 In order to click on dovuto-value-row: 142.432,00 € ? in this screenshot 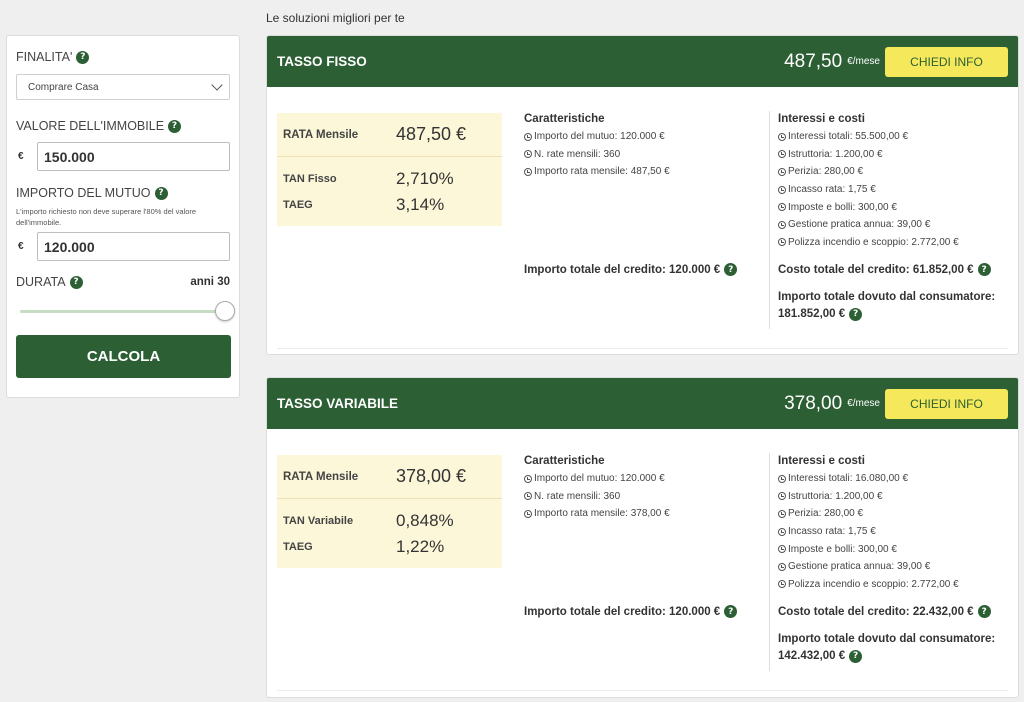, I will do `click(886, 656)`.